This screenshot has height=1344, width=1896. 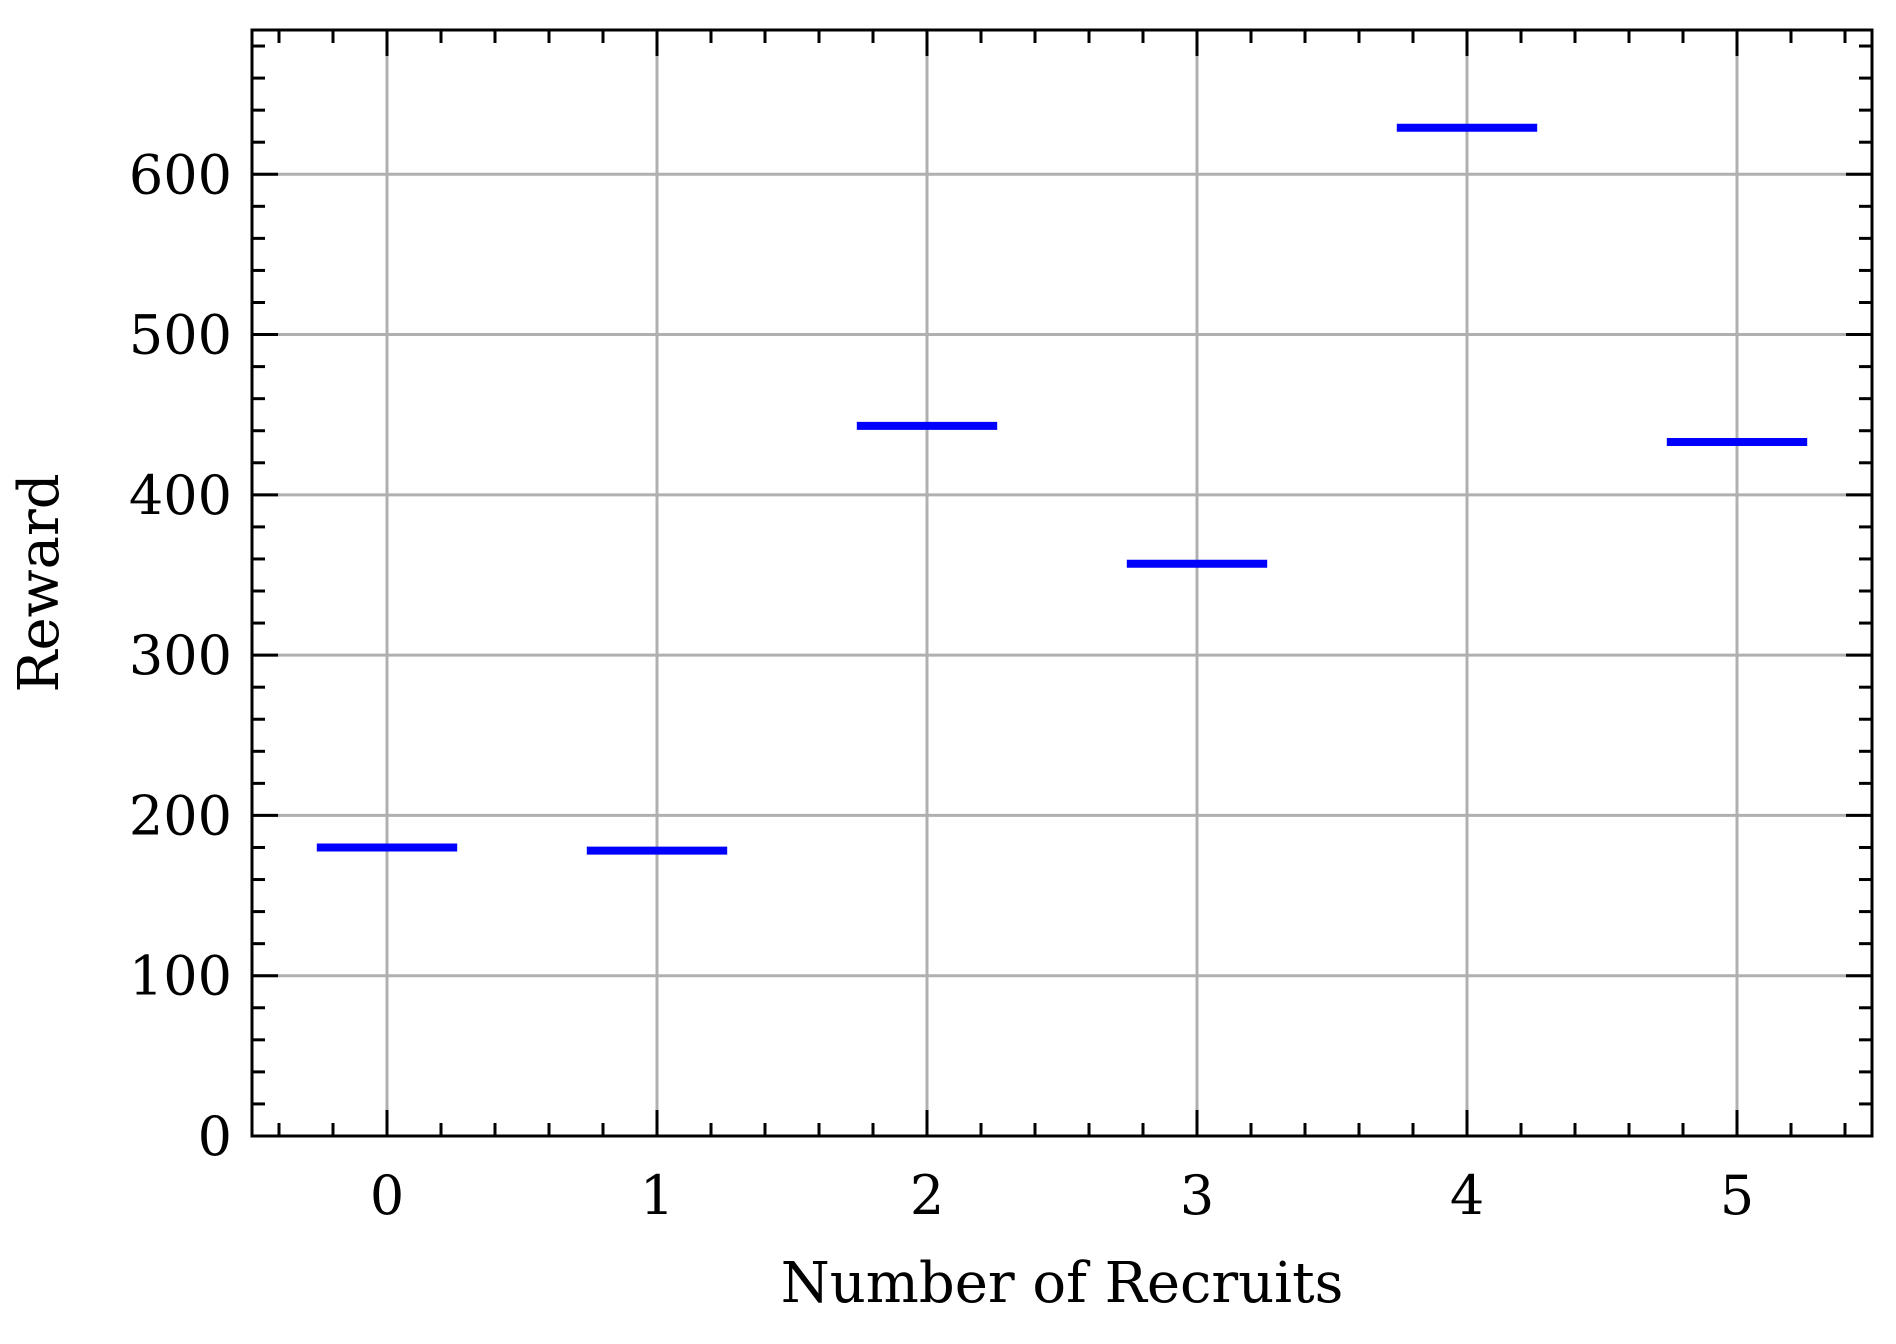 I want to click on x-tick-label: 5, so click(x=1737, y=1195).